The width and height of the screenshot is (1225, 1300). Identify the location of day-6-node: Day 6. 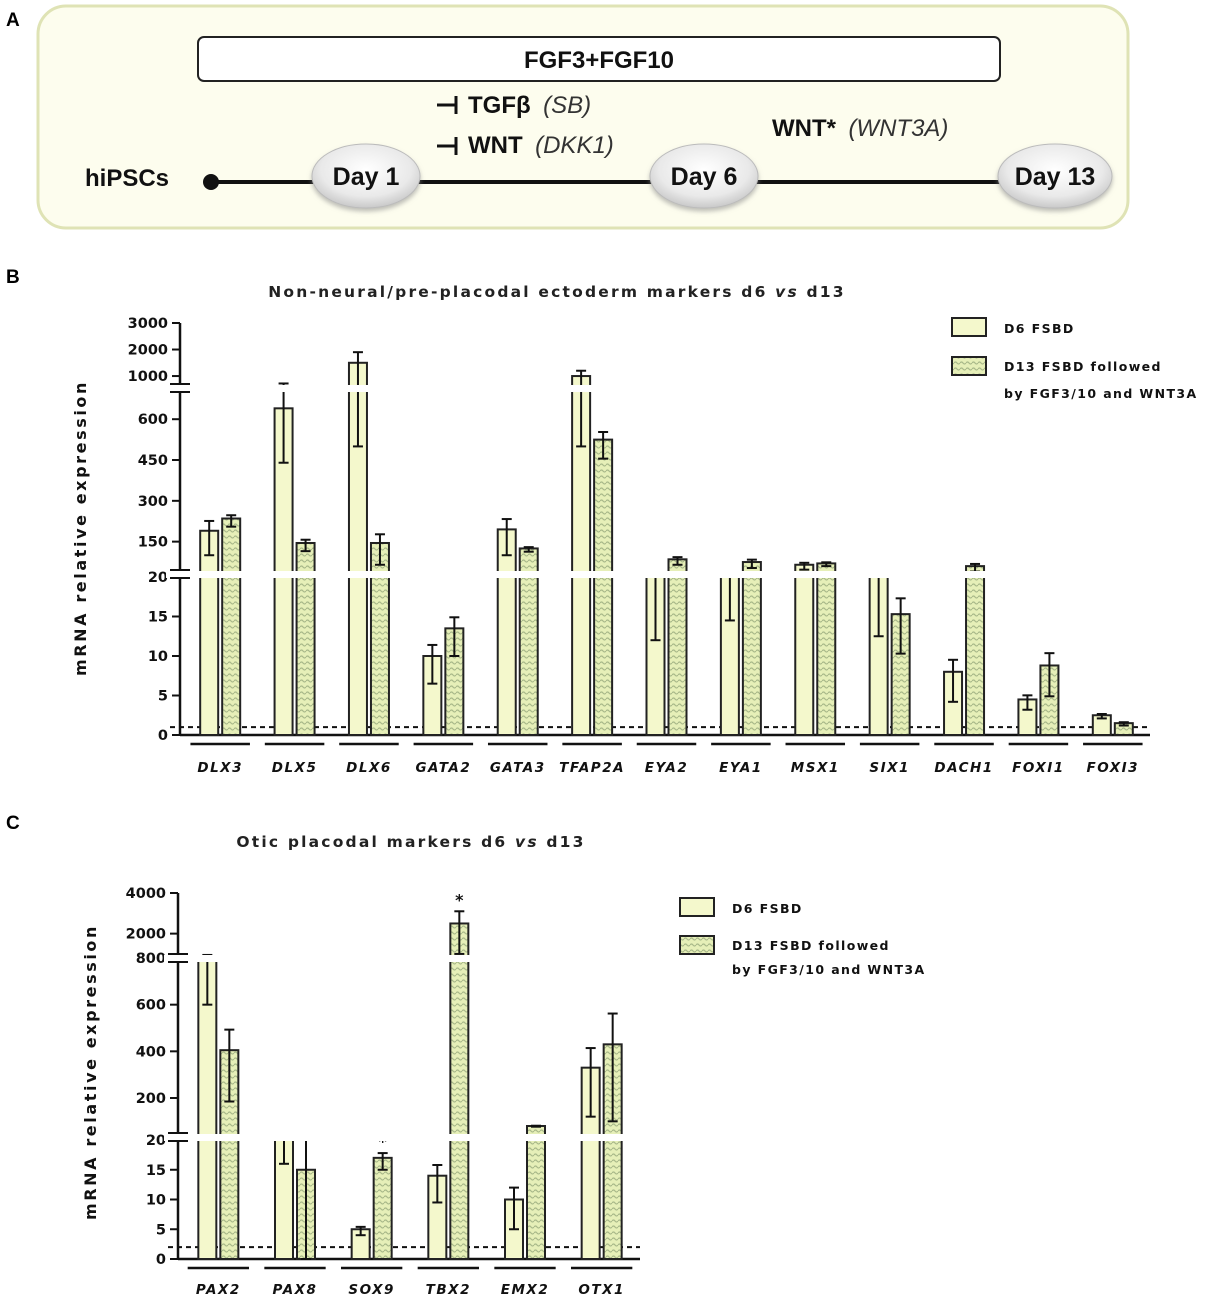
(704, 176).